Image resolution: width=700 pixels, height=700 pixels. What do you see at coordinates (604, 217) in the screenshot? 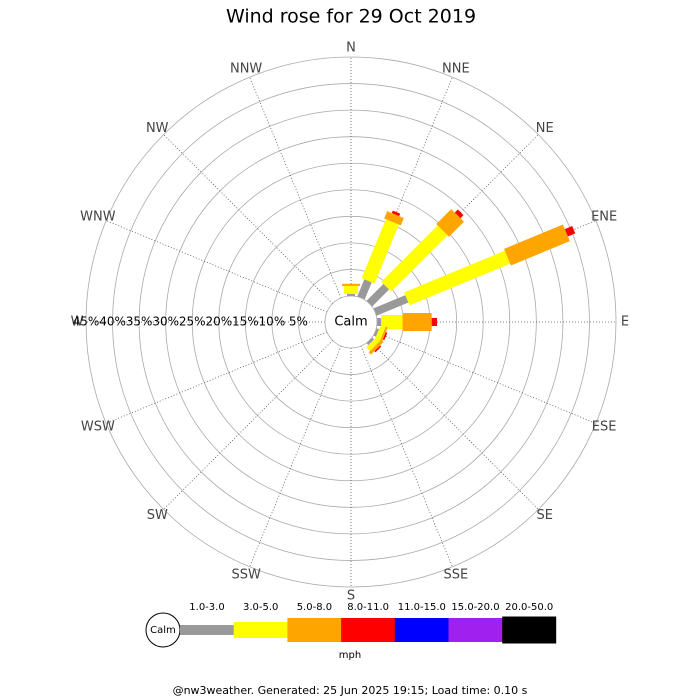
I see `direction-label: ENE` at bounding box center [604, 217].